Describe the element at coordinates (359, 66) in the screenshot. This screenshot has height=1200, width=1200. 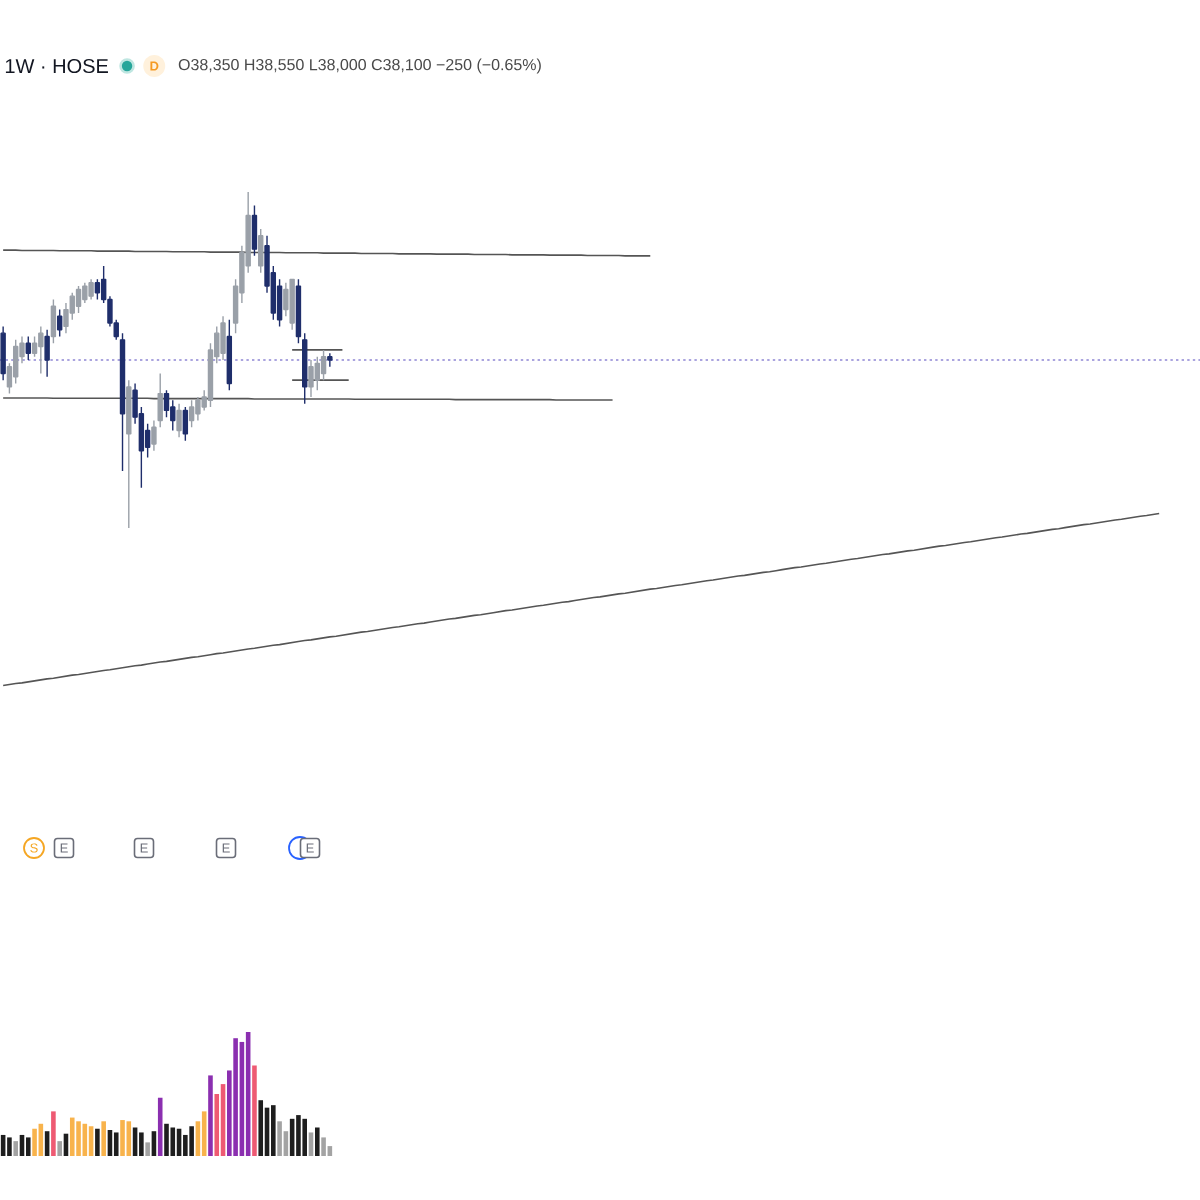
I see `text: O38,350 H38,550 L38,000 C38,100 −250 (−0.65%)` at that location.